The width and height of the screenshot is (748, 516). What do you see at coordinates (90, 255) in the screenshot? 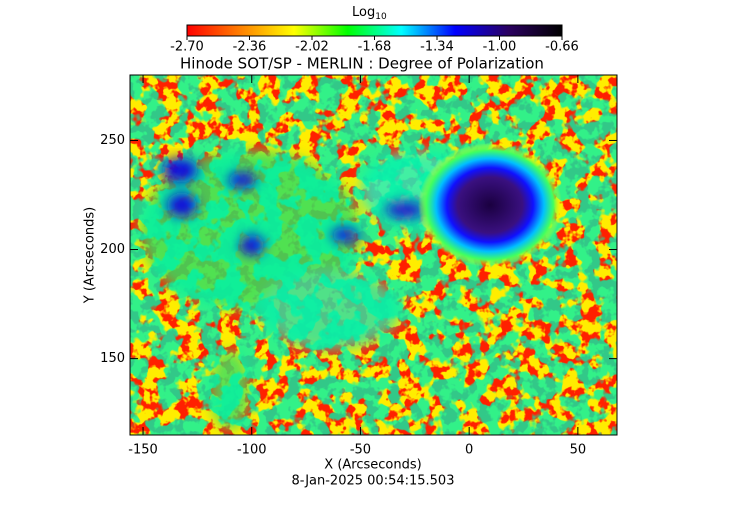
I see `y-axis-label: Y (Arcseconds)` at bounding box center [90, 255].